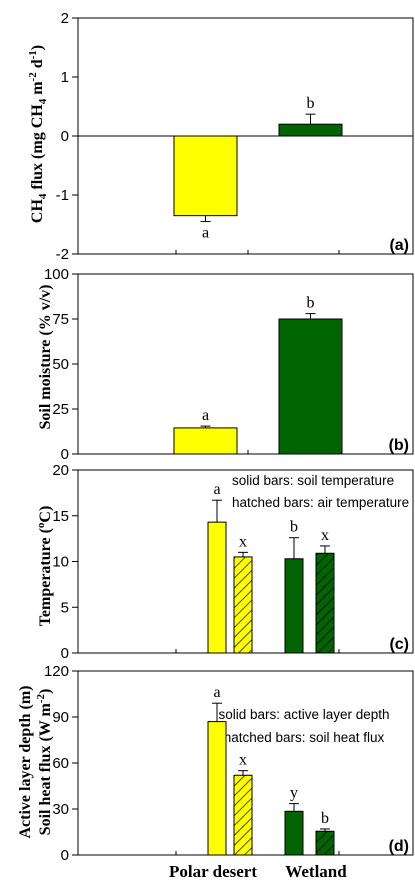  Describe the element at coordinates (216, 489) in the screenshot. I see `panel-c-sig-label-polar-desert-s0: a` at that location.